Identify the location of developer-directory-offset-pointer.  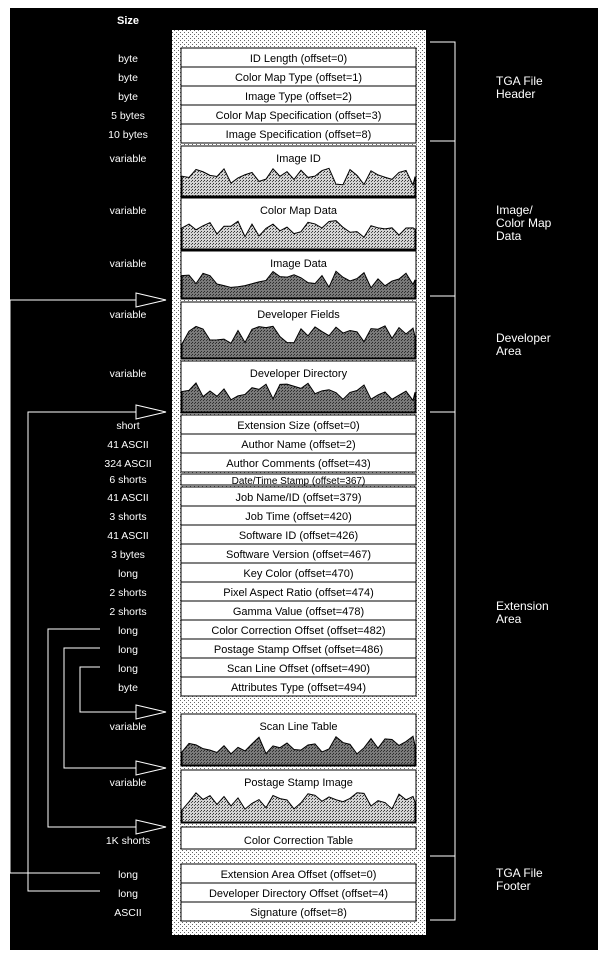
(97, 648).